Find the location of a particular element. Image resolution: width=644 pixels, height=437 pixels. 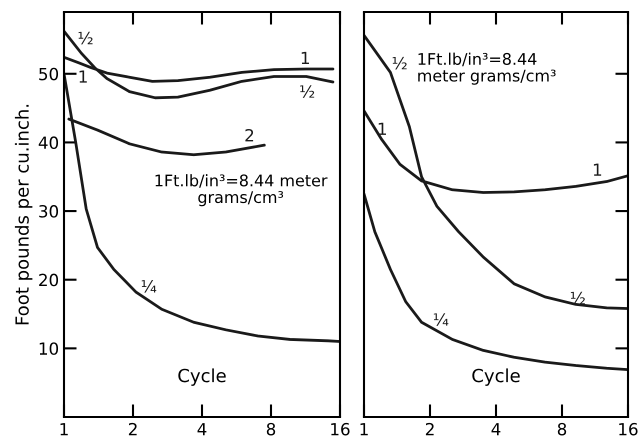

y-tick-label: 50 is located at coordinates (48, 74).